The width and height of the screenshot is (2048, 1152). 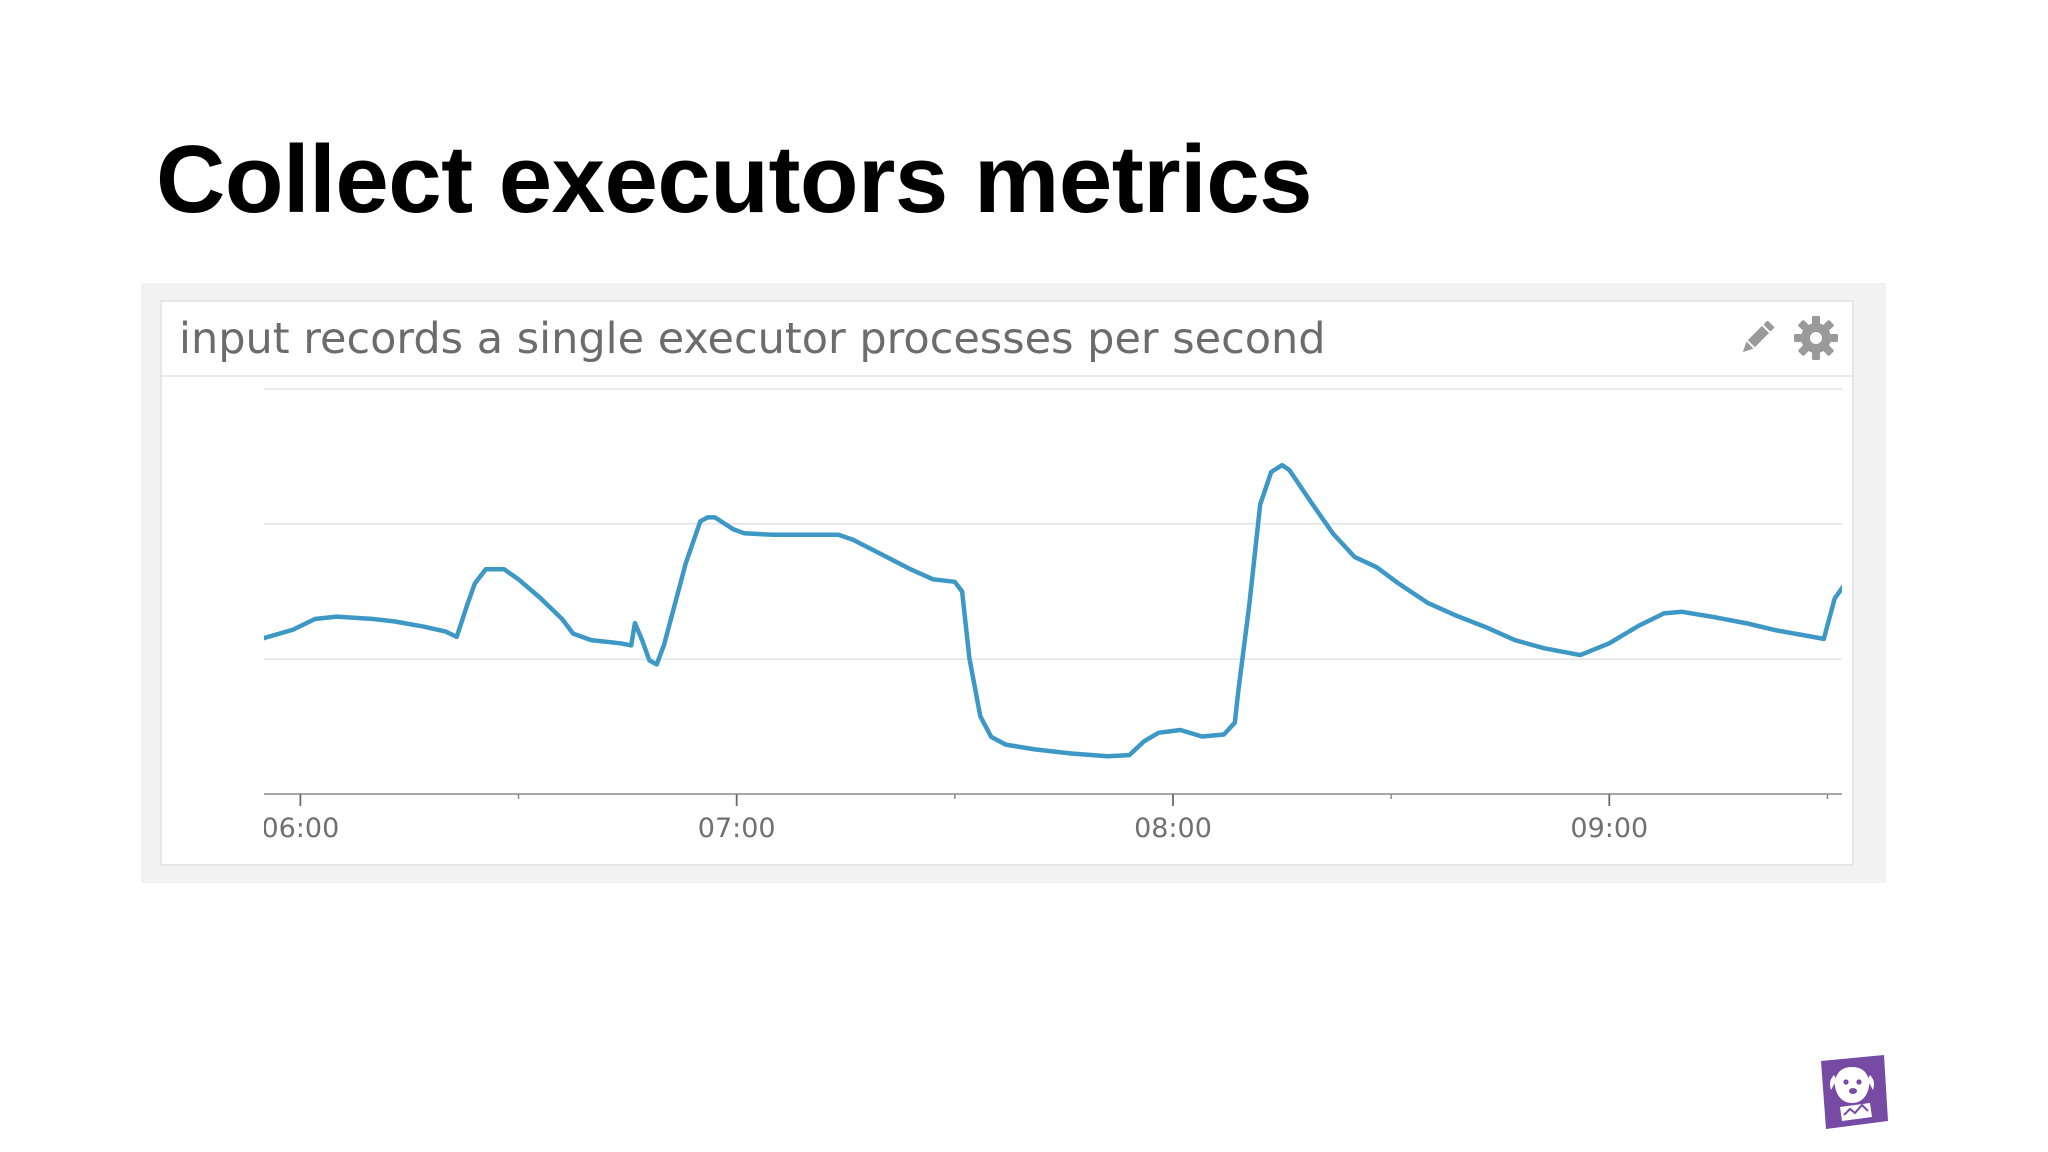 I want to click on x-tick-label: 08:00, so click(x=1173, y=828).